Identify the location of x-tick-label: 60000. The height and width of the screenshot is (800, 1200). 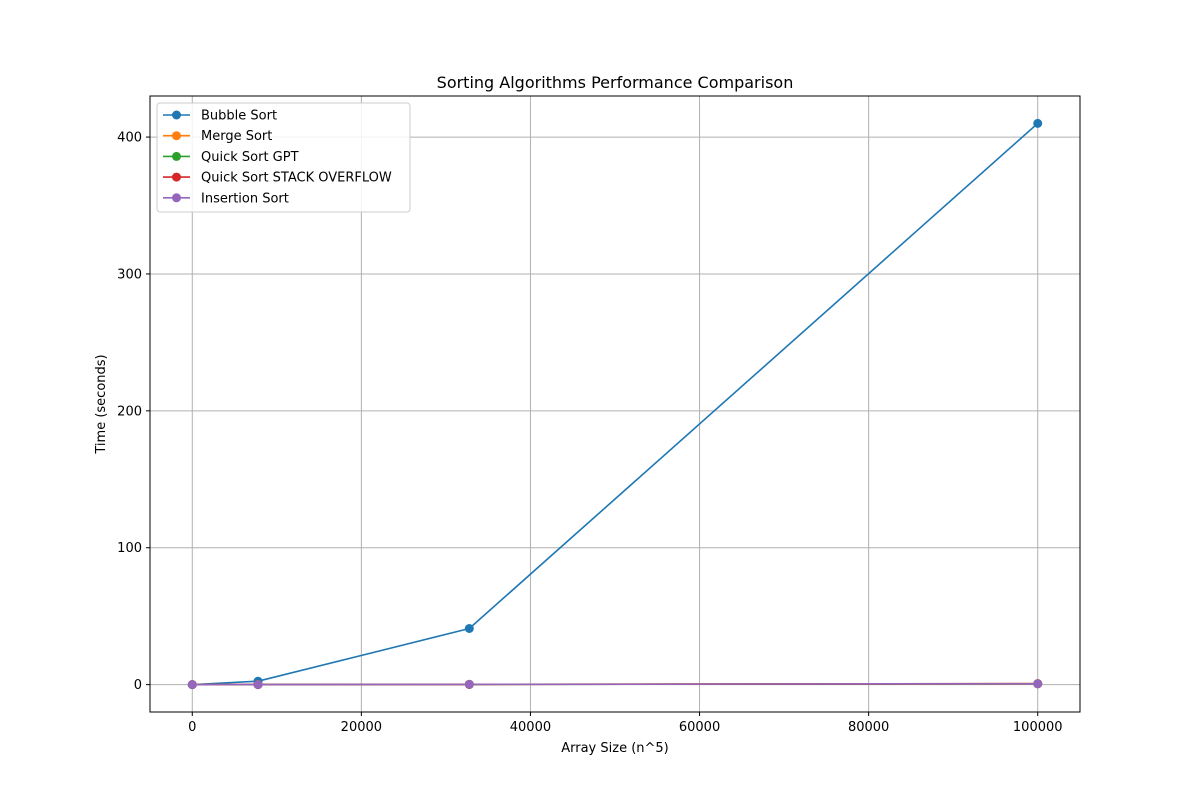
(699, 727).